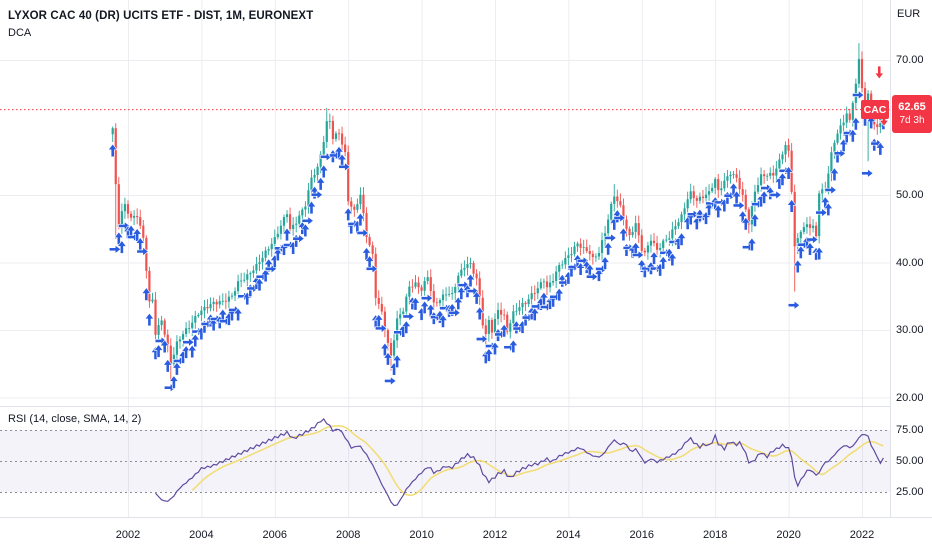 The width and height of the screenshot is (932, 550). Describe the element at coordinates (466, 533) in the screenshot. I see `time-axis` at that location.